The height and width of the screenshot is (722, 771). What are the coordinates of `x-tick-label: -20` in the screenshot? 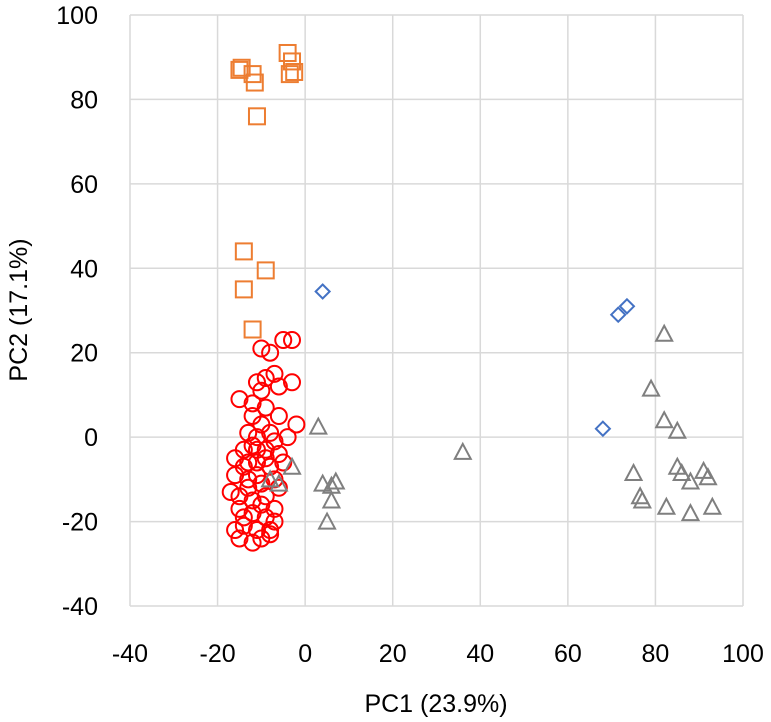 It's located at (218, 654).